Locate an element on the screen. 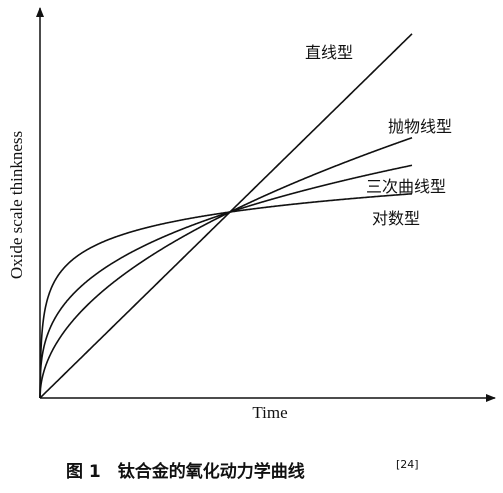  caption: 图 1 钛合金的氧化动力学曲线 is located at coordinates (185, 471).